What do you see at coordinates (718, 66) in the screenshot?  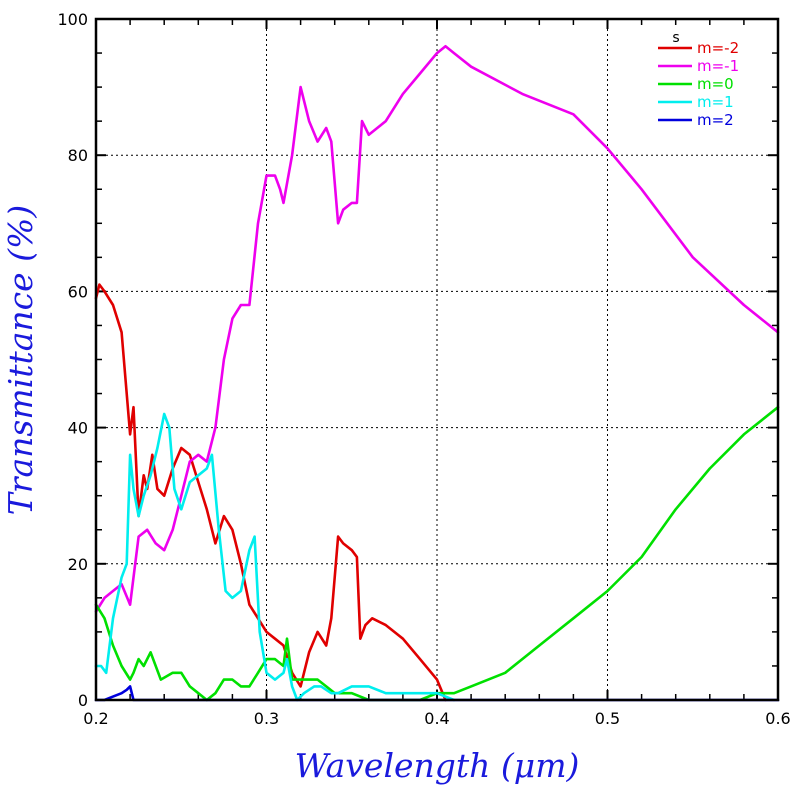 I see `legend-label: m=-1` at bounding box center [718, 66].